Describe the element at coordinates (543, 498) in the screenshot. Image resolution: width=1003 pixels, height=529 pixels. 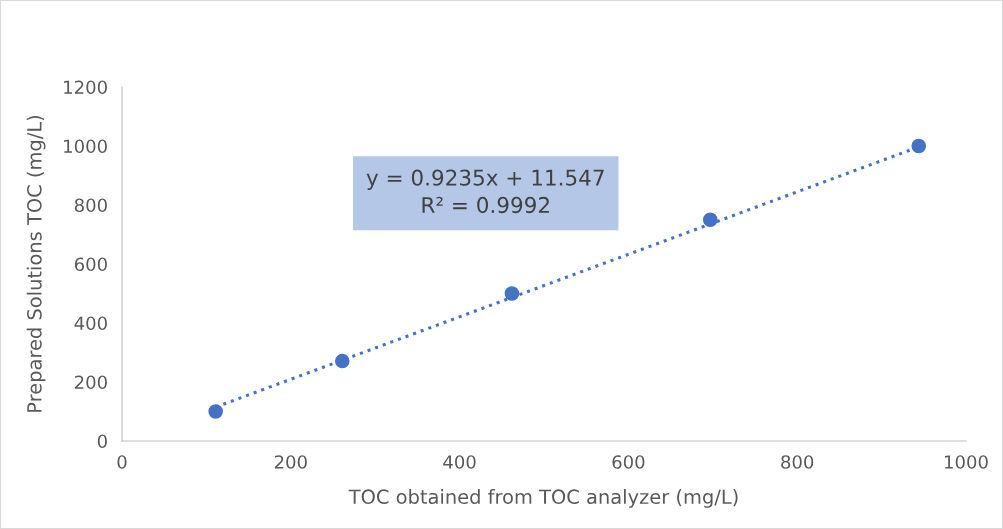
I see `x-axis-title: TOC obtained from TOC analyzer (mg/L)` at that location.